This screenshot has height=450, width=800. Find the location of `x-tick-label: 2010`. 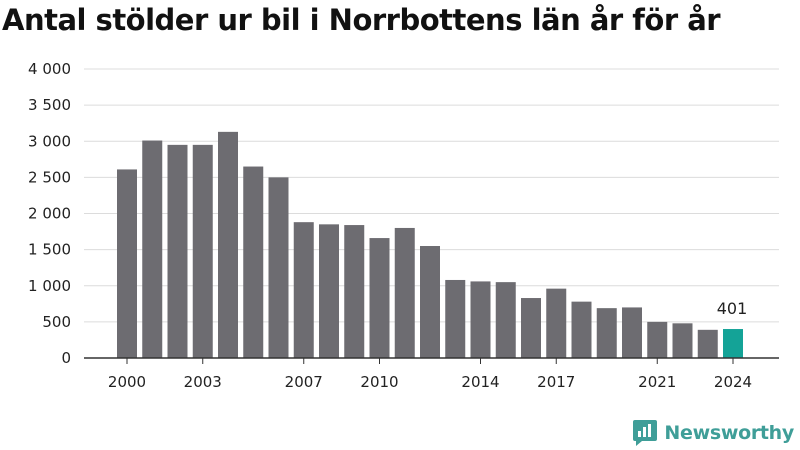

x-tick-label: 2010 is located at coordinates (379, 382).